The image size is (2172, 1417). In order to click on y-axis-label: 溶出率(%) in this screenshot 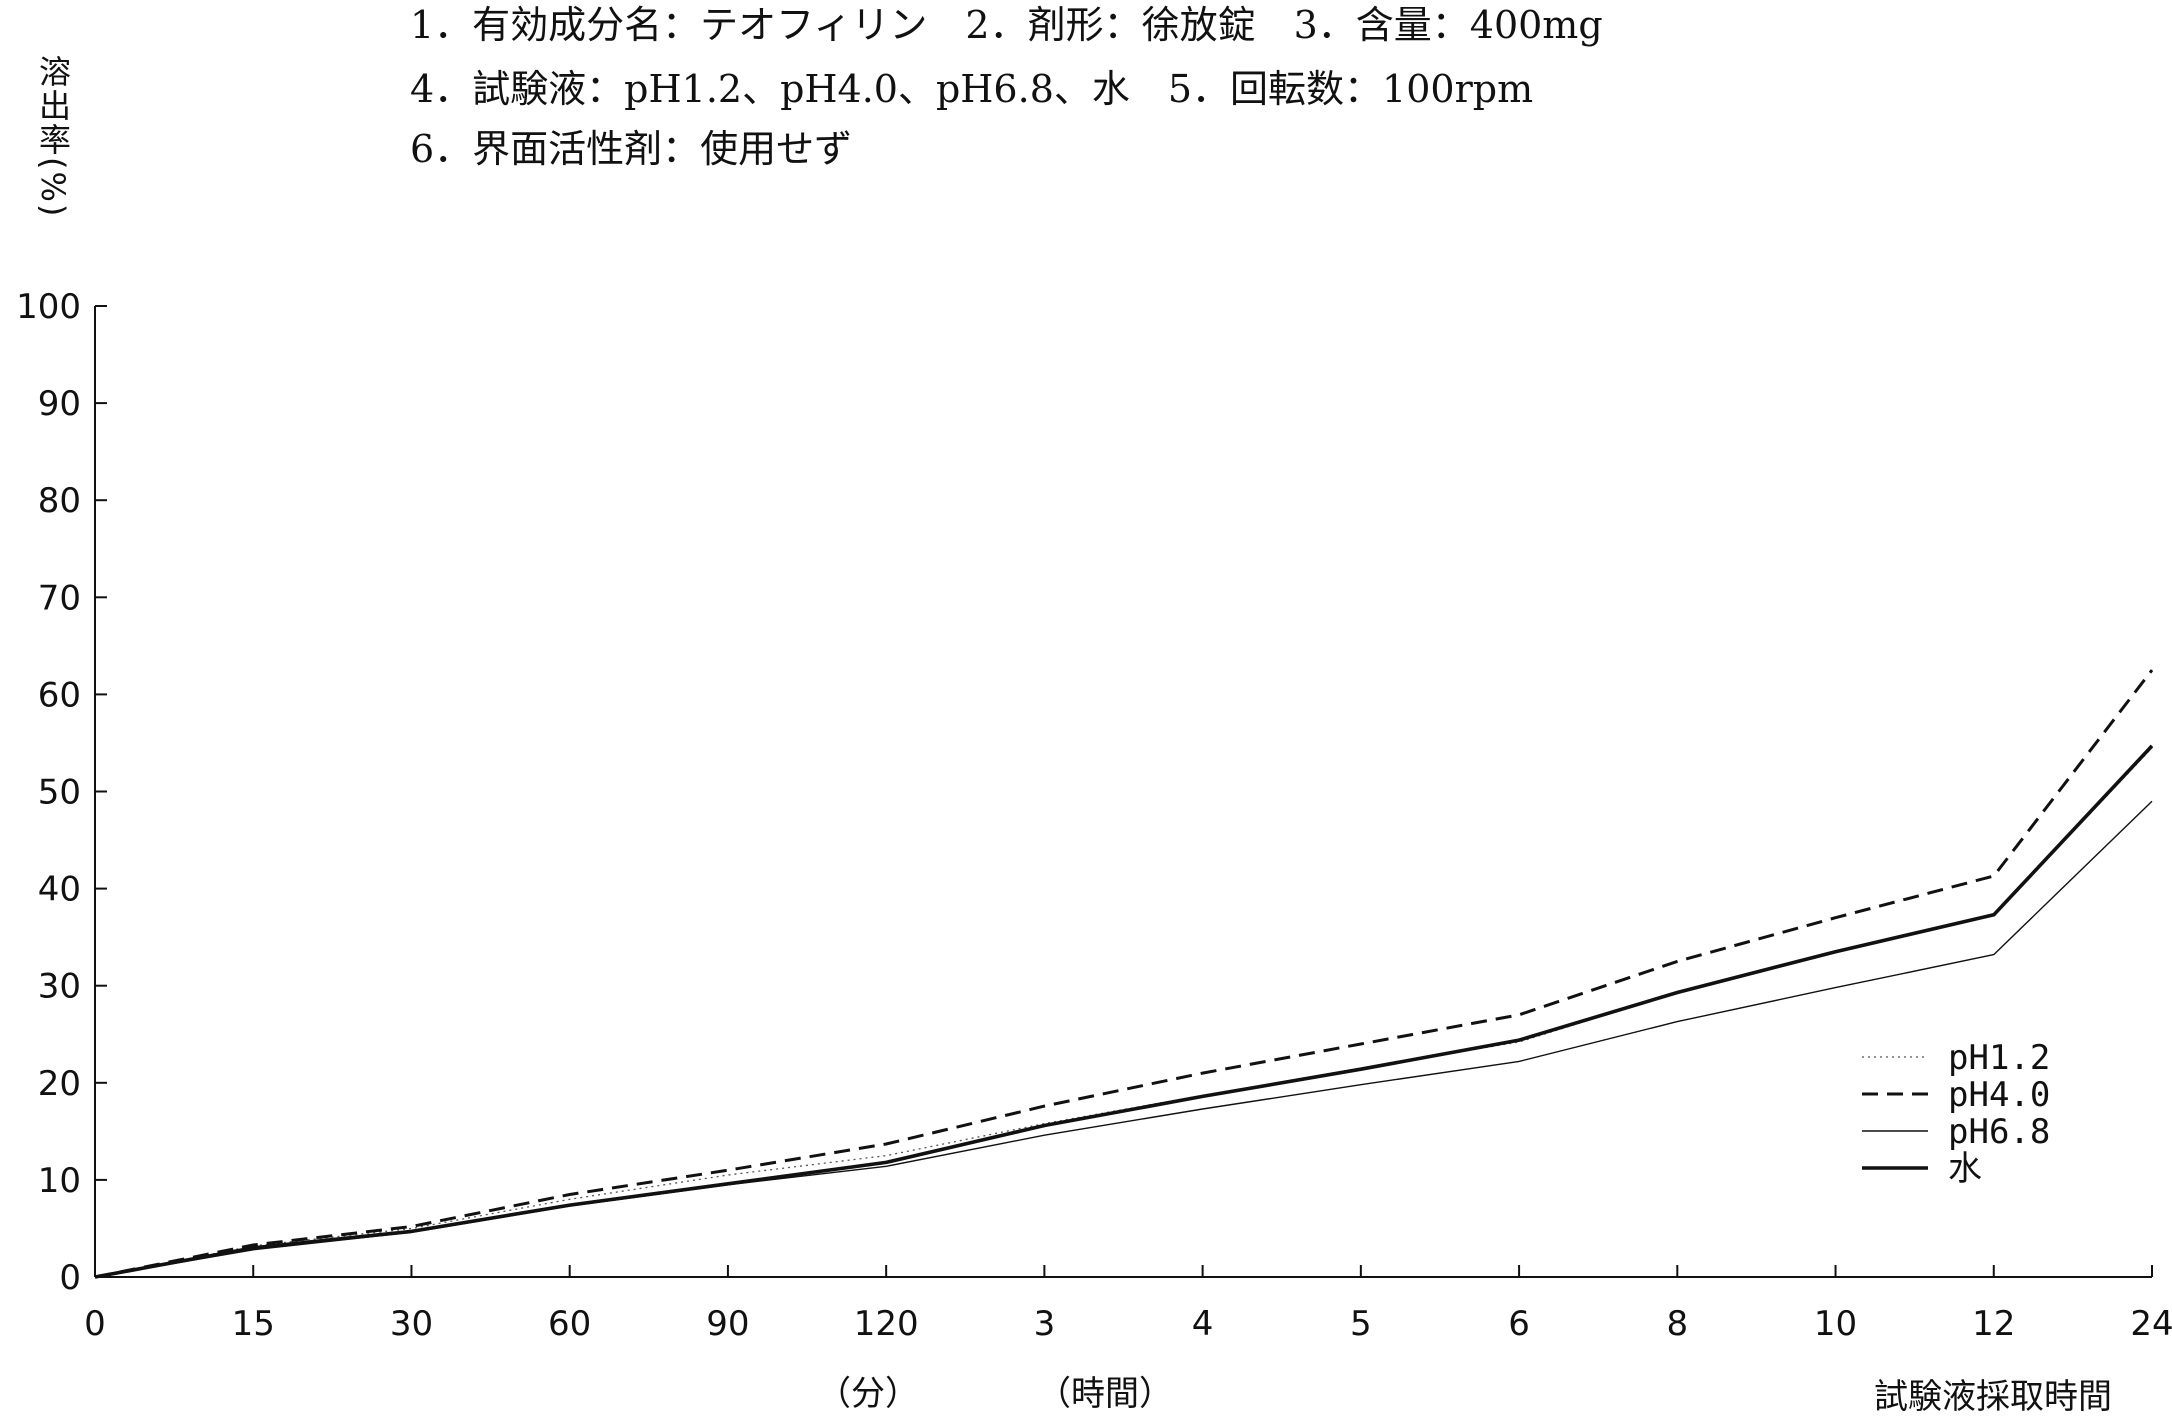, I will do `click(53, 137)`.